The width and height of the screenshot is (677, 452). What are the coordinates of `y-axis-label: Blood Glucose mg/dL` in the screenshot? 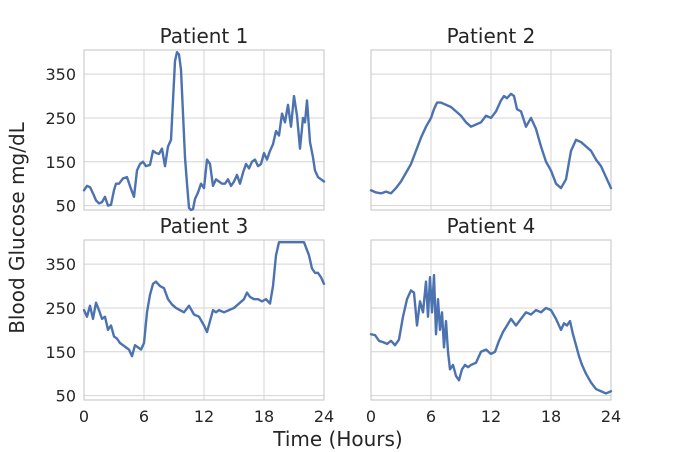 It's located at (17, 227).